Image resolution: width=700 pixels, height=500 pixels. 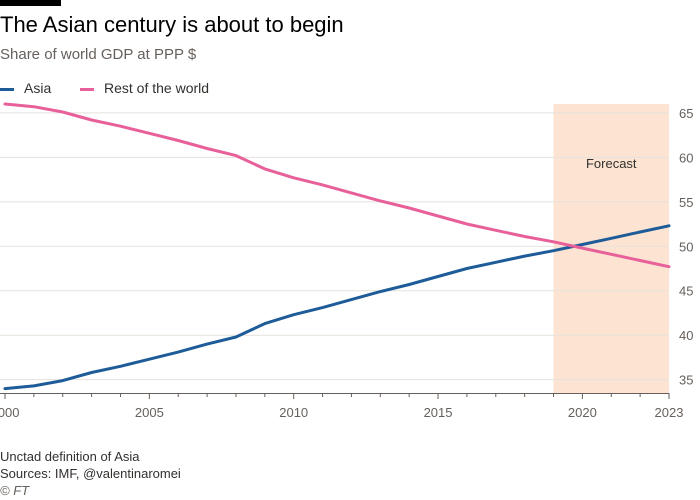 I want to click on y-tick-label: 45, so click(x=686, y=291).